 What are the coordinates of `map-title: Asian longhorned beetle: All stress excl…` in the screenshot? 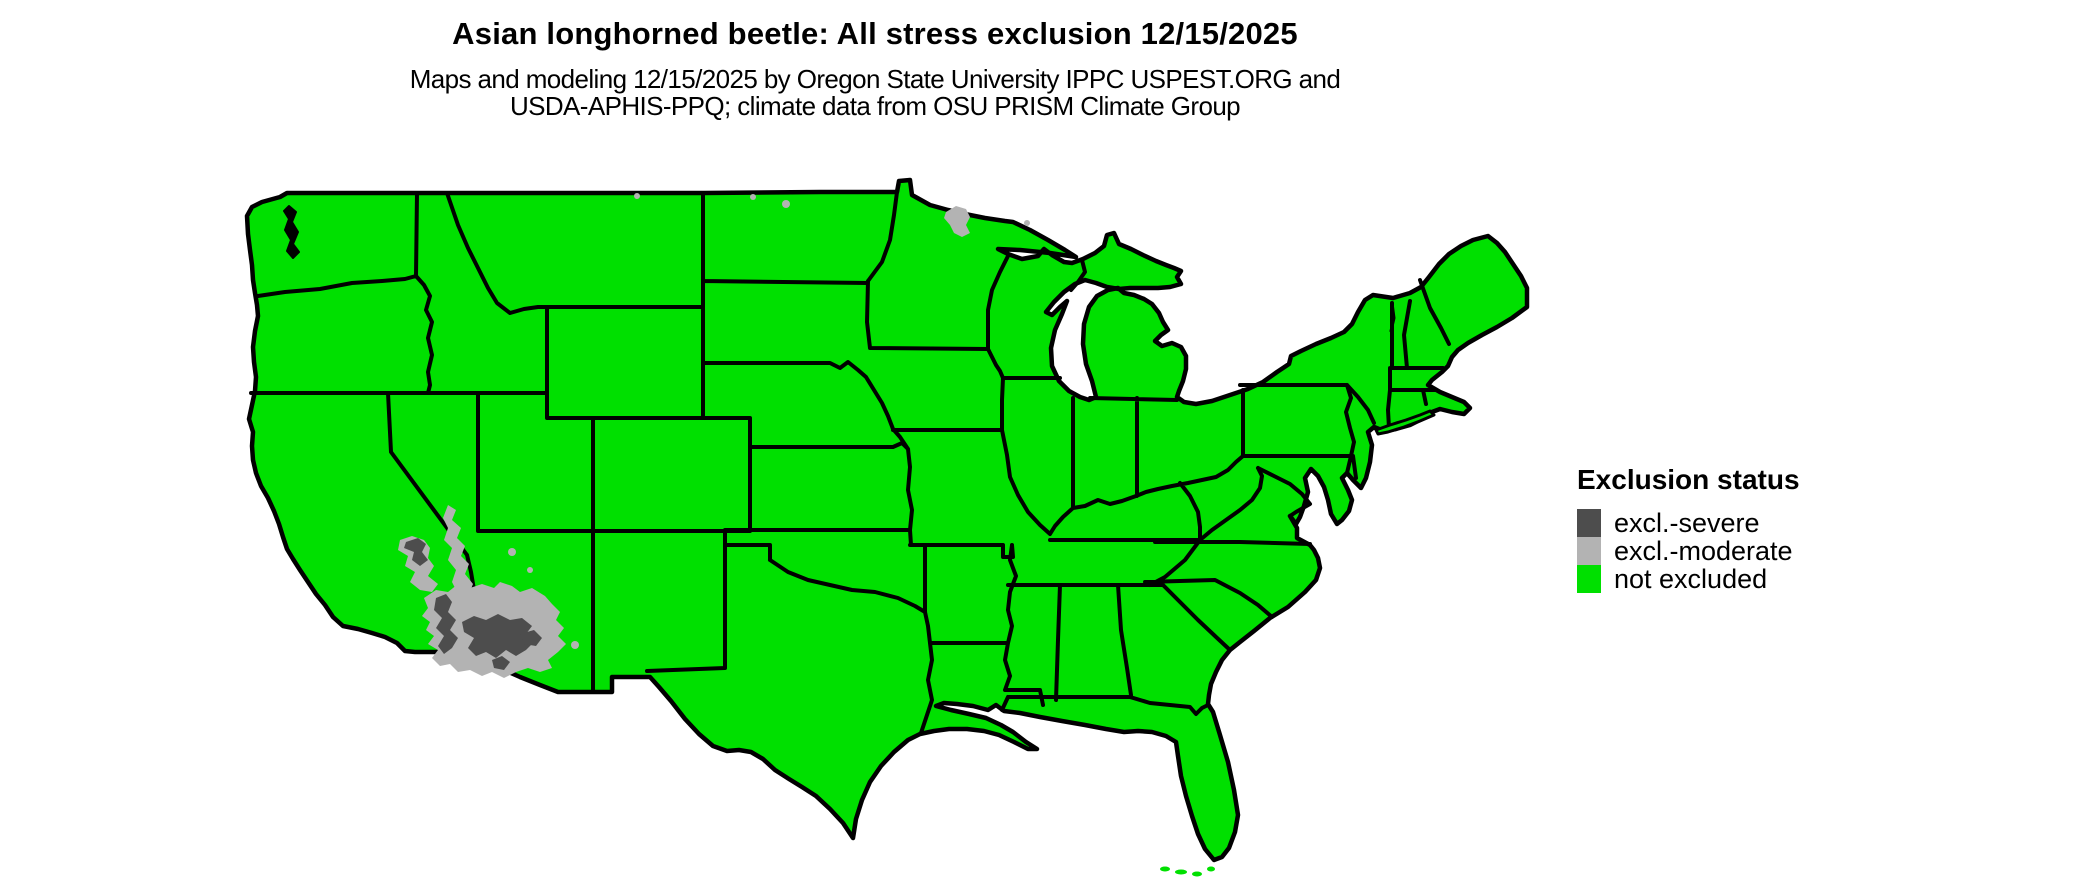 It's located at (875, 33).